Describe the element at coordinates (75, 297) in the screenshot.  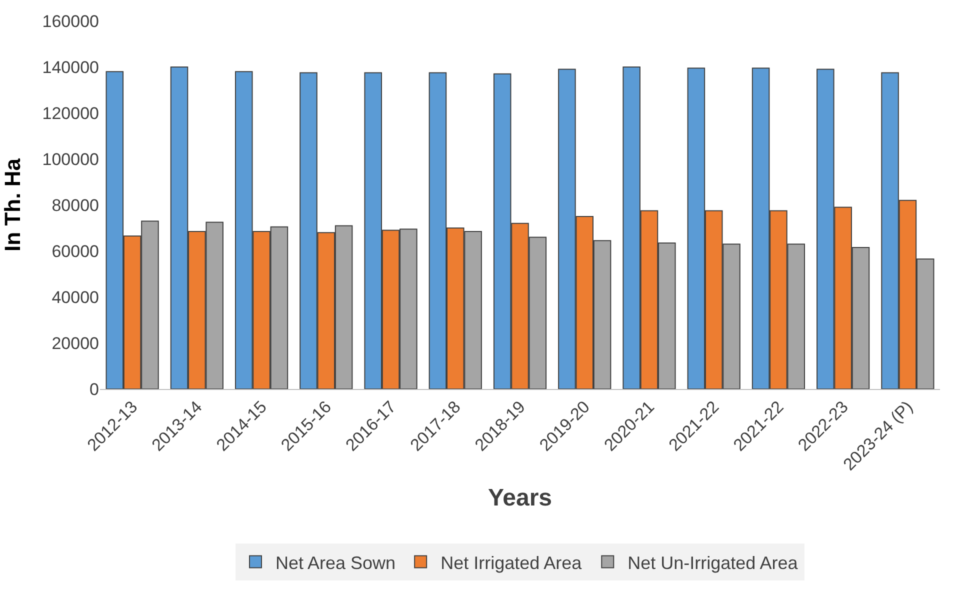
I see `y-tick-label: 40000` at that location.